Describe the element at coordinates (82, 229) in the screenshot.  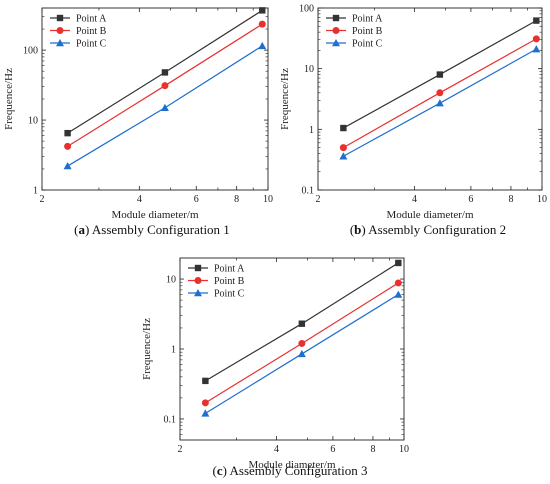
I see `caption-letter: a` at that location.